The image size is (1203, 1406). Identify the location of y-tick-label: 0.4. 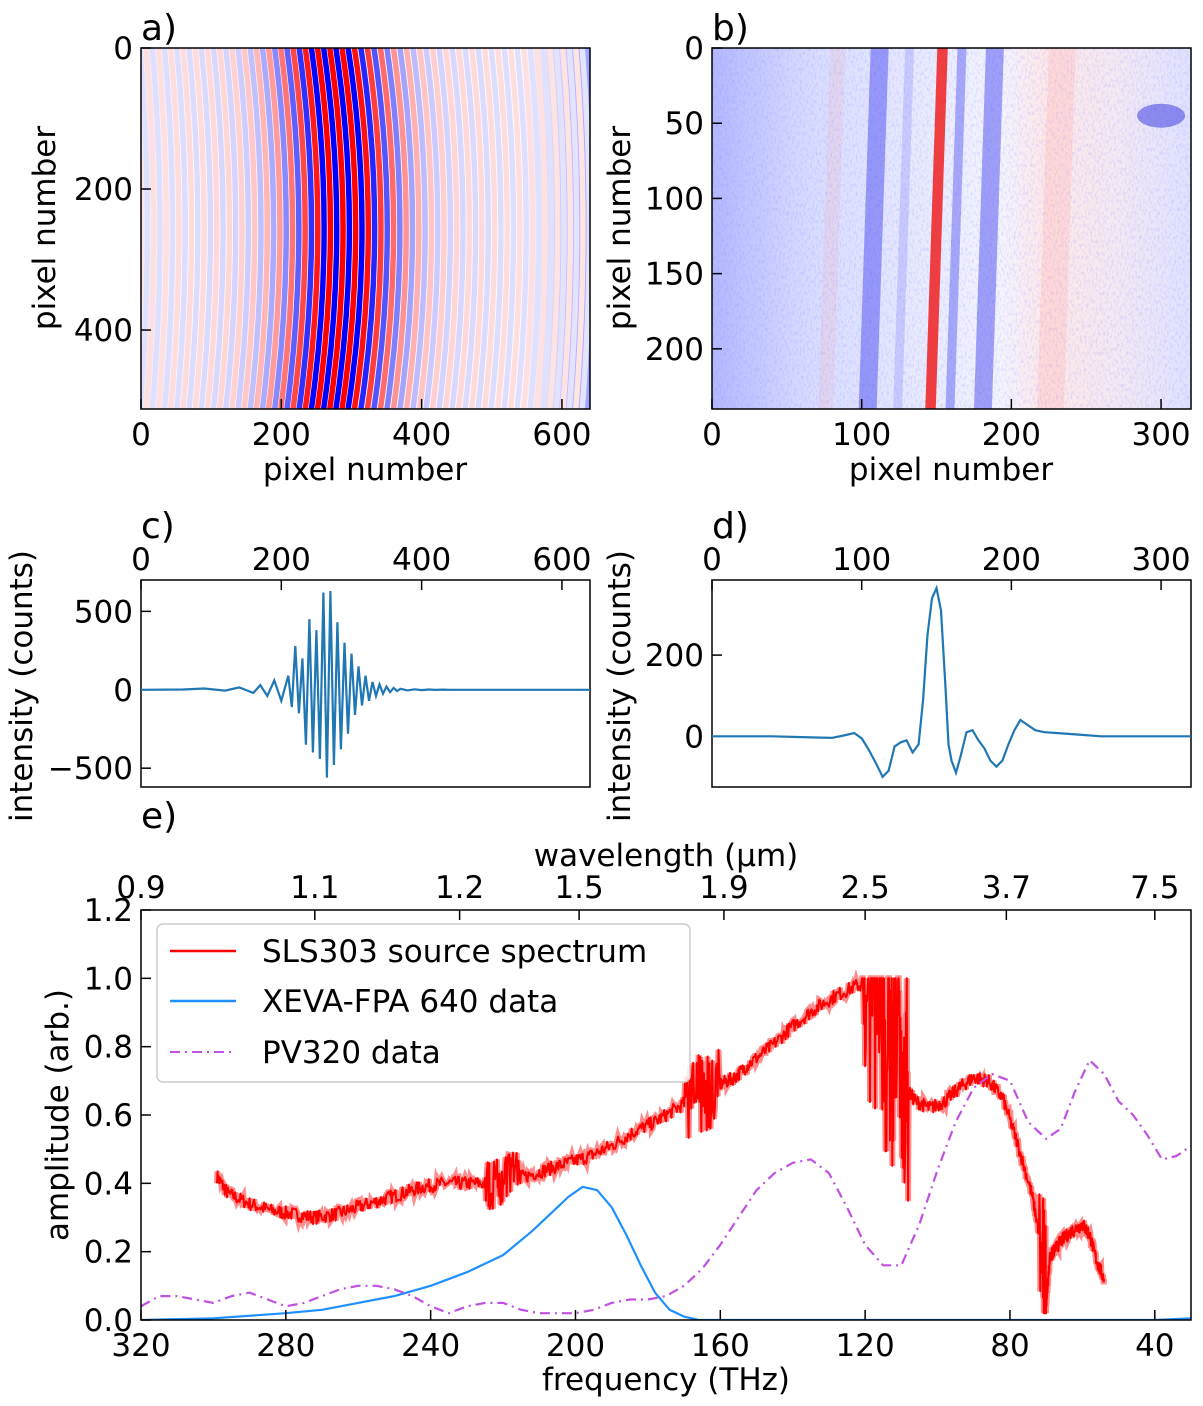
(108, 1184).